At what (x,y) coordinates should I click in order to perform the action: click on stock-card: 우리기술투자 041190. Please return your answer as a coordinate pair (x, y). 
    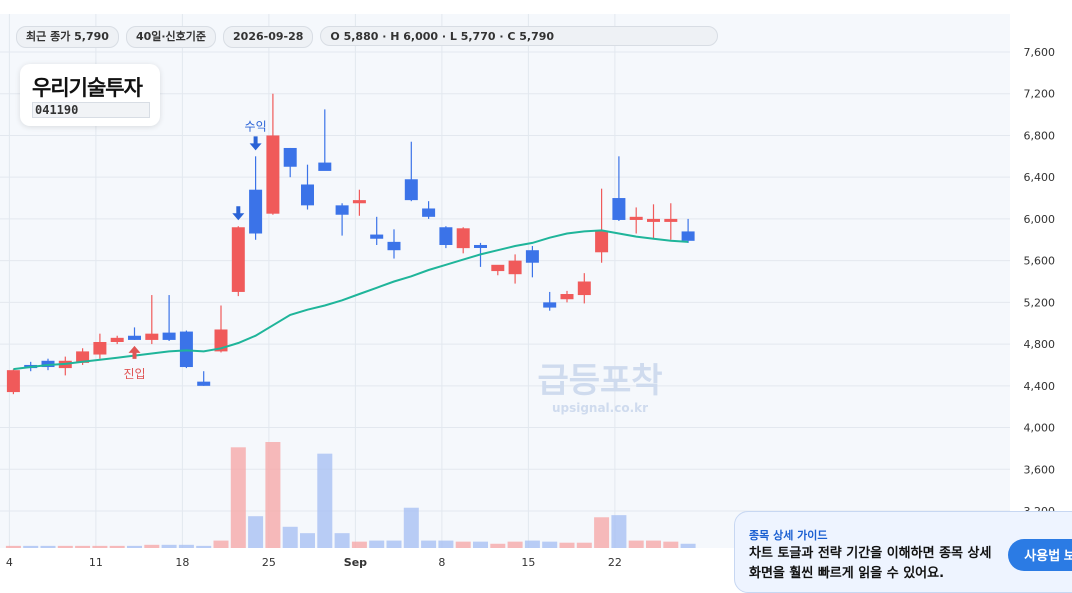
    Looking at the image, I should click on (90, 95).